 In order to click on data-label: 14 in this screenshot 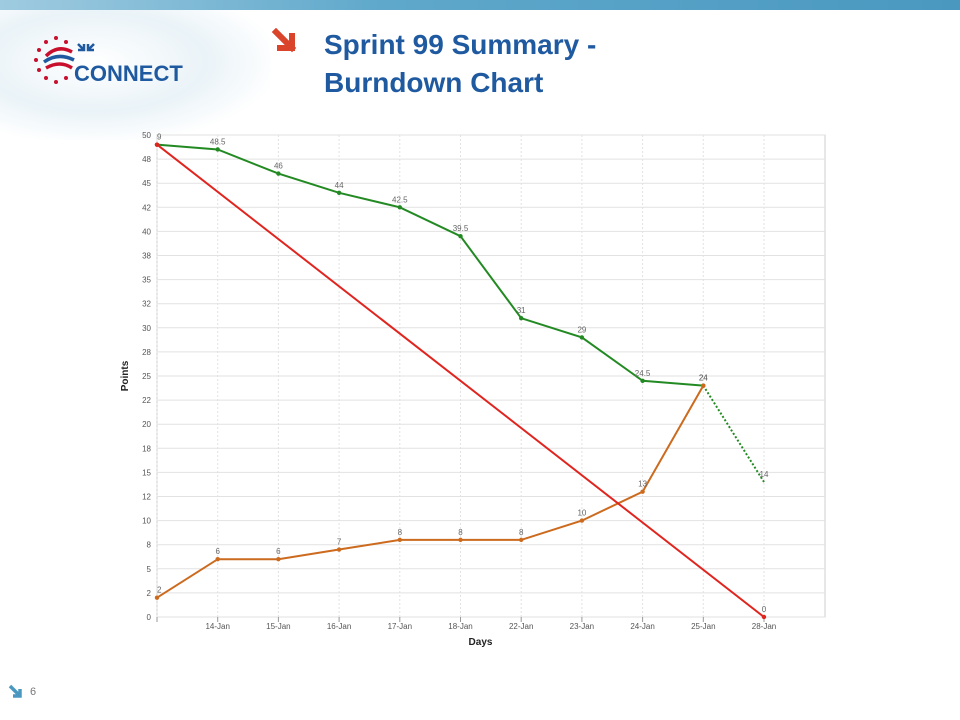, I will do `click(764, 474)`.